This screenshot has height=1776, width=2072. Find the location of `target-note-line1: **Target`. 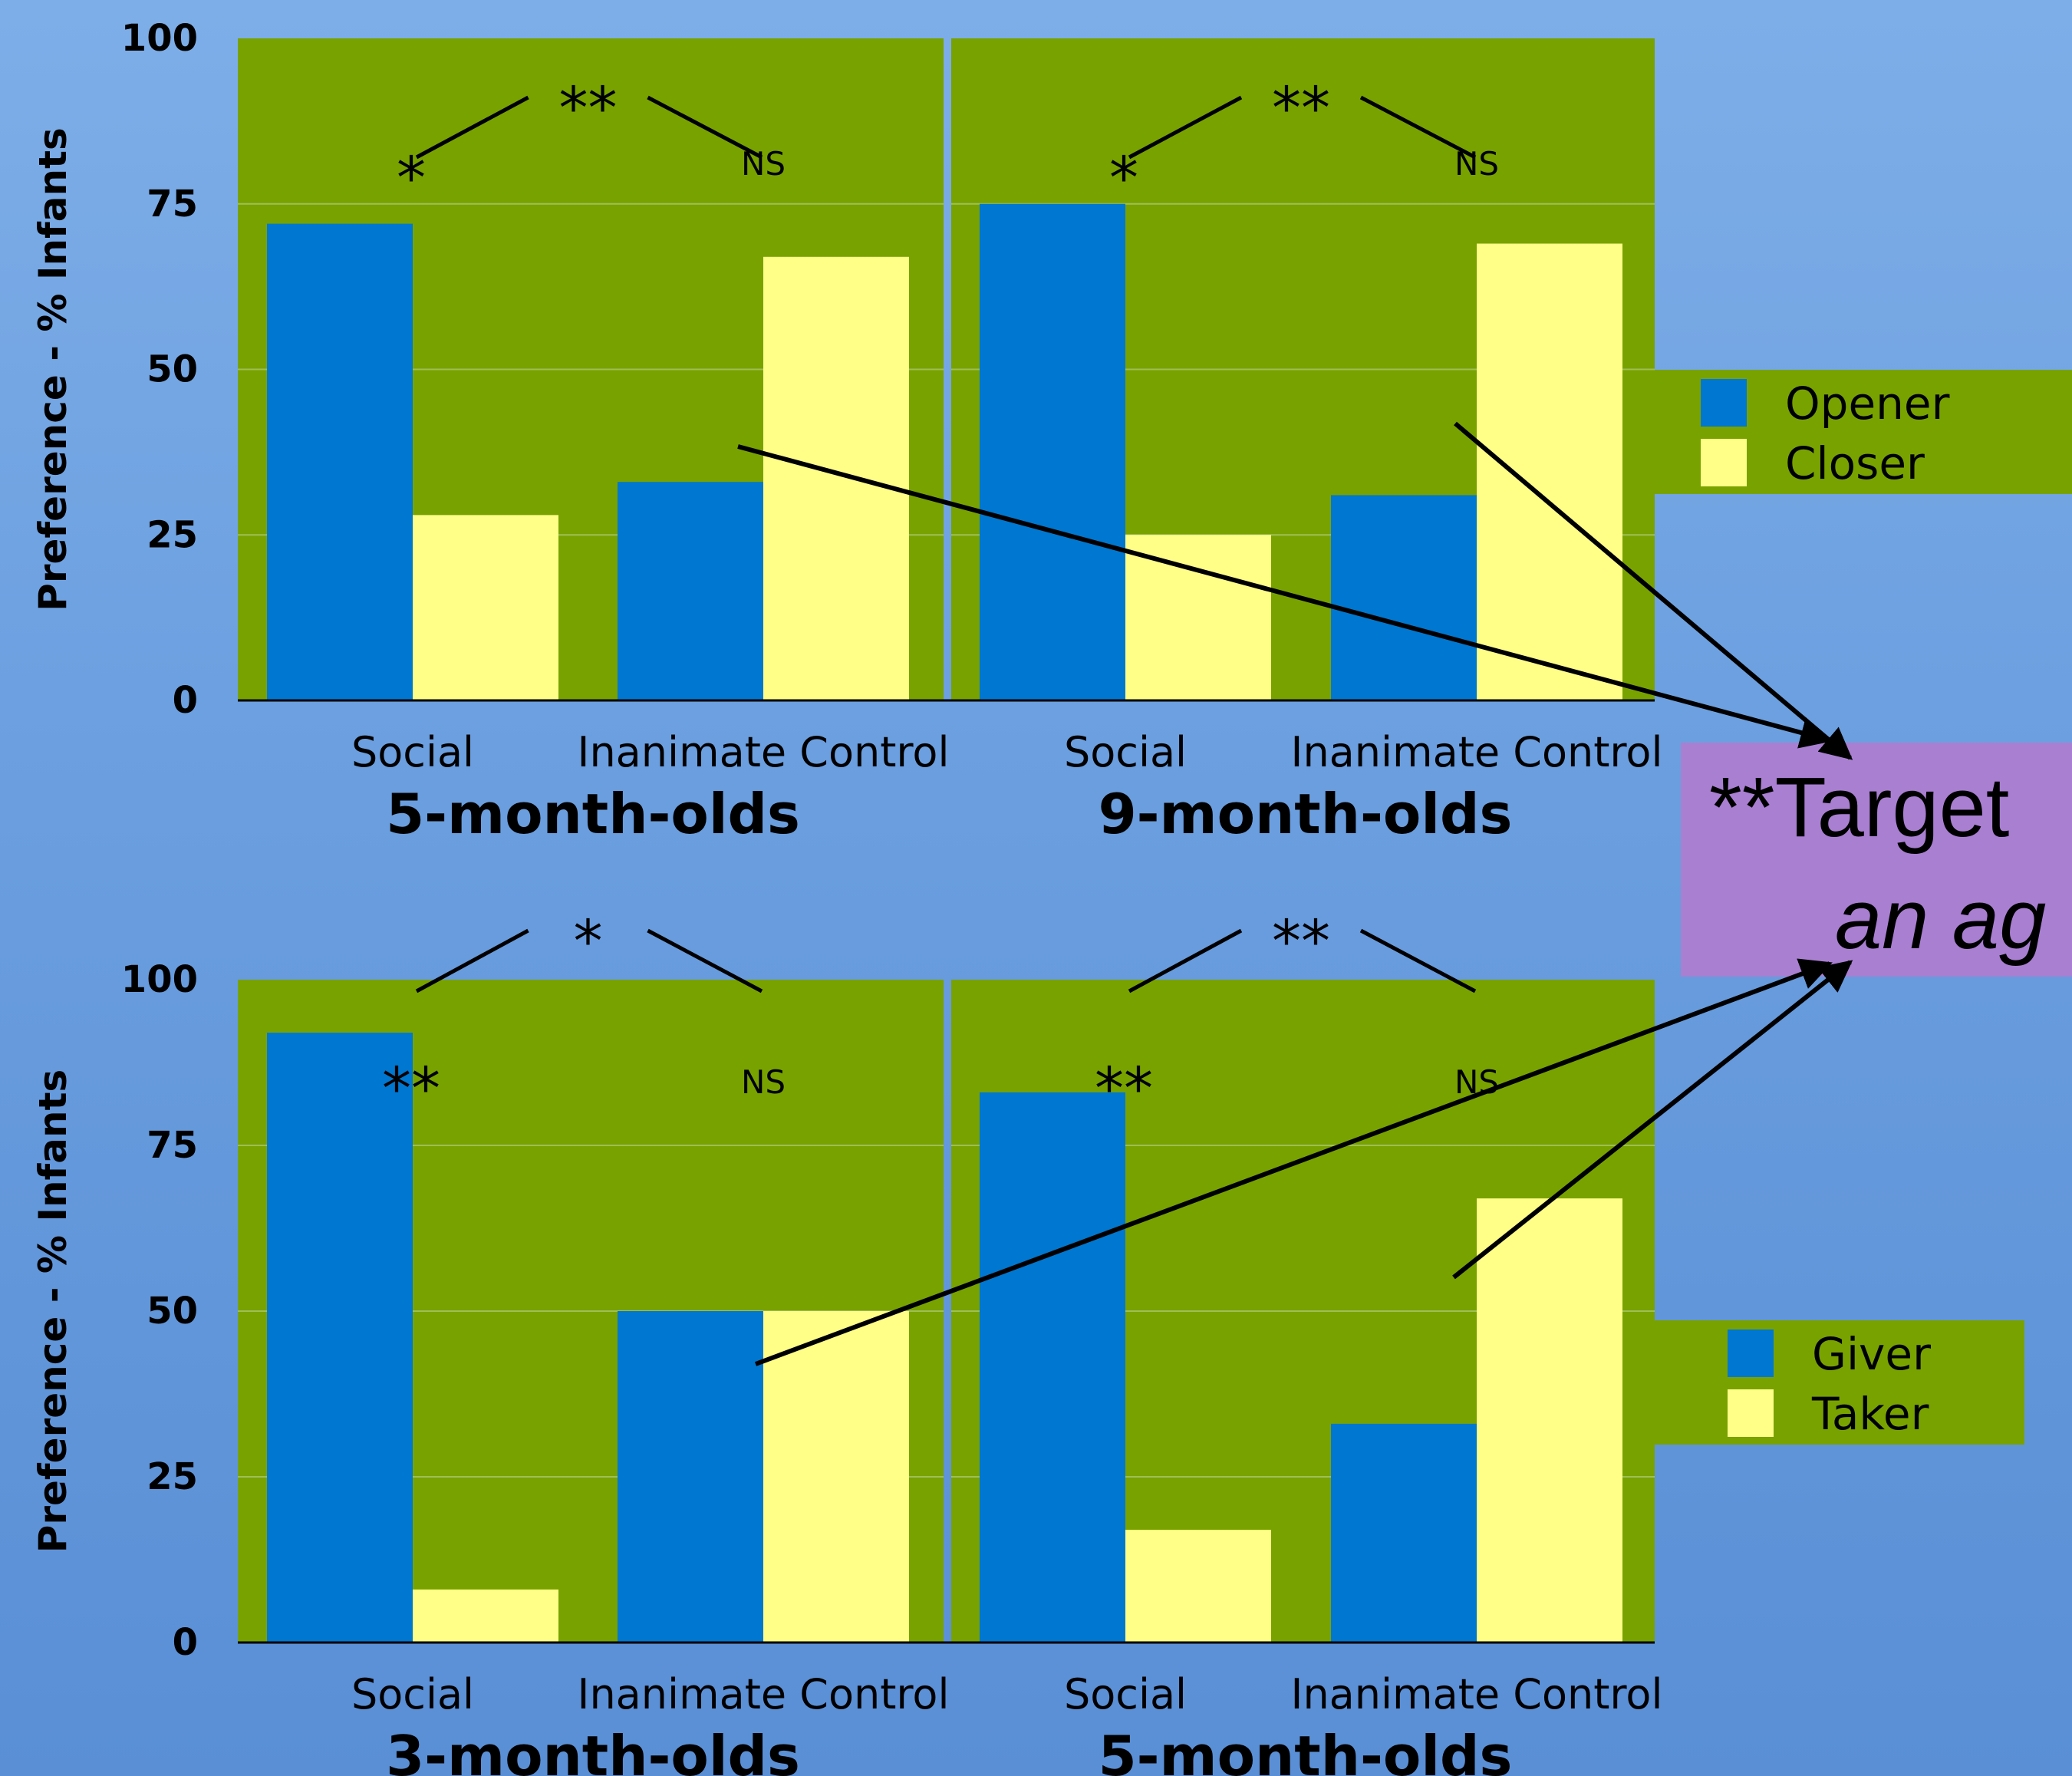

target-note-line1: **Target is located at coordinates (1859, 808).